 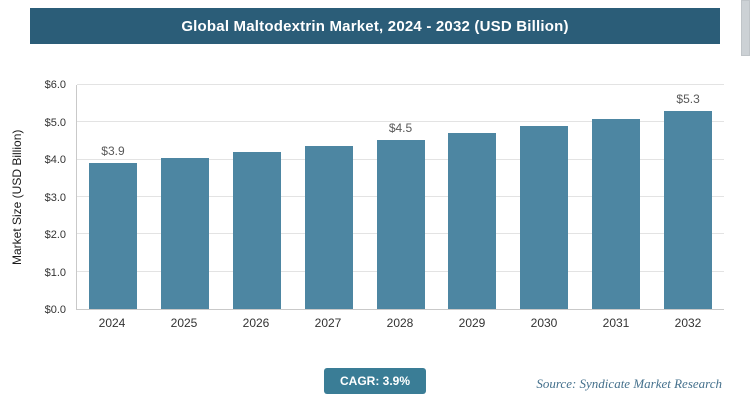 What do you see at coordinates (112, 236) in the screenshot?
I see `bar-2024` at bounding box center [112, 236].